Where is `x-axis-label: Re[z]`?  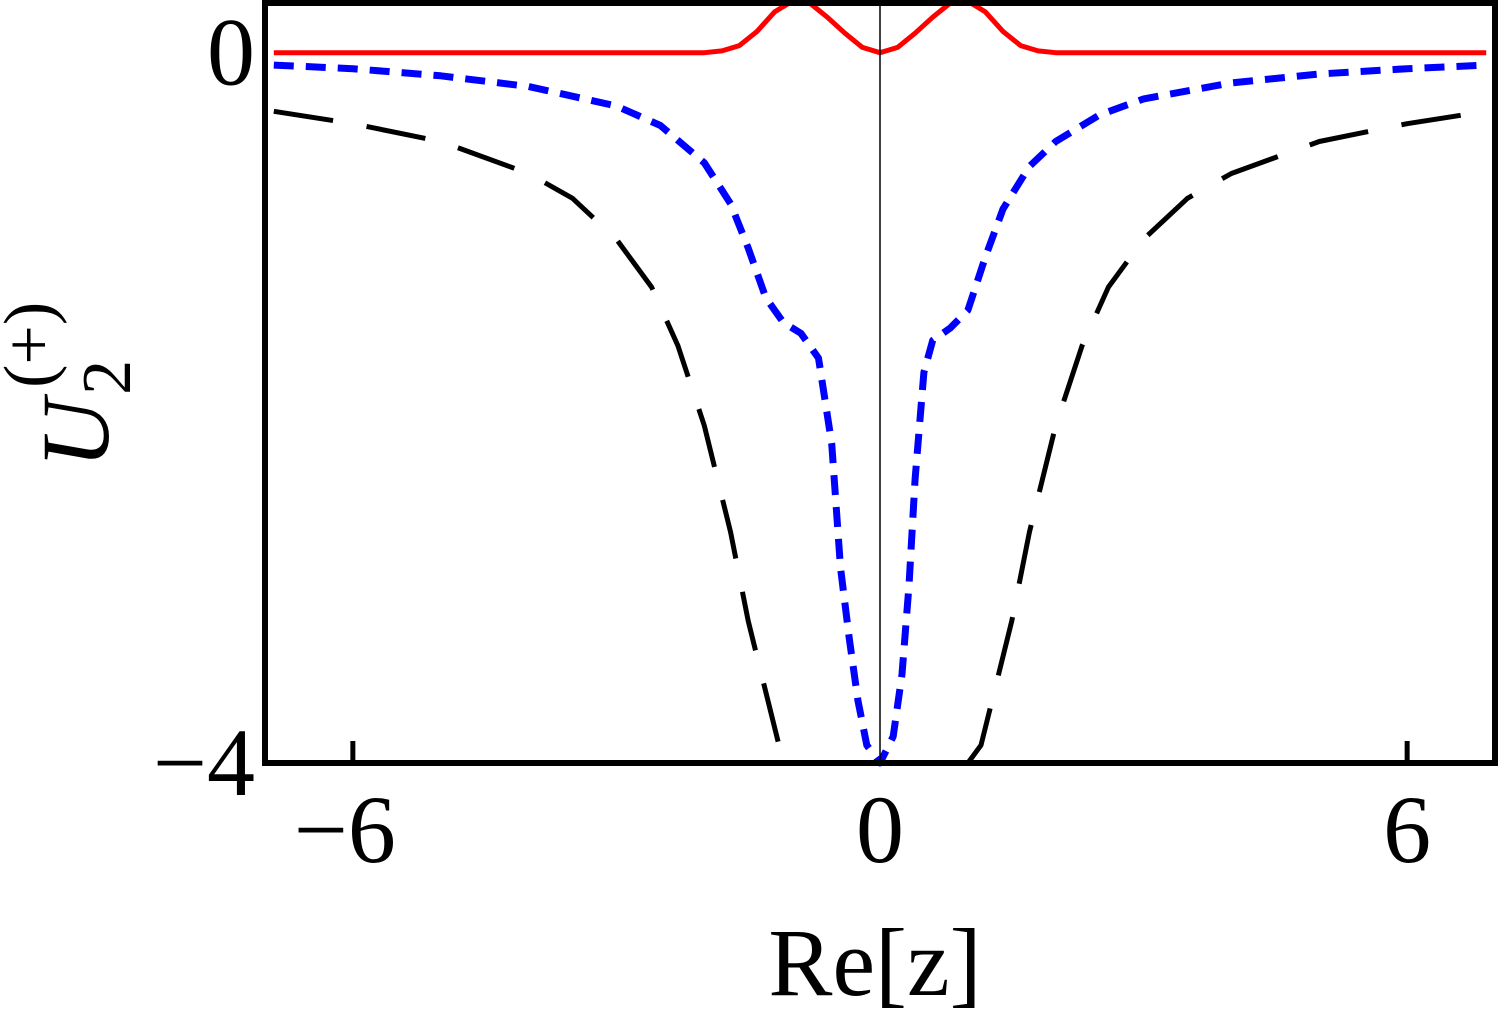
x-axis-label: Re[z] is located at coordinates (874, 962).